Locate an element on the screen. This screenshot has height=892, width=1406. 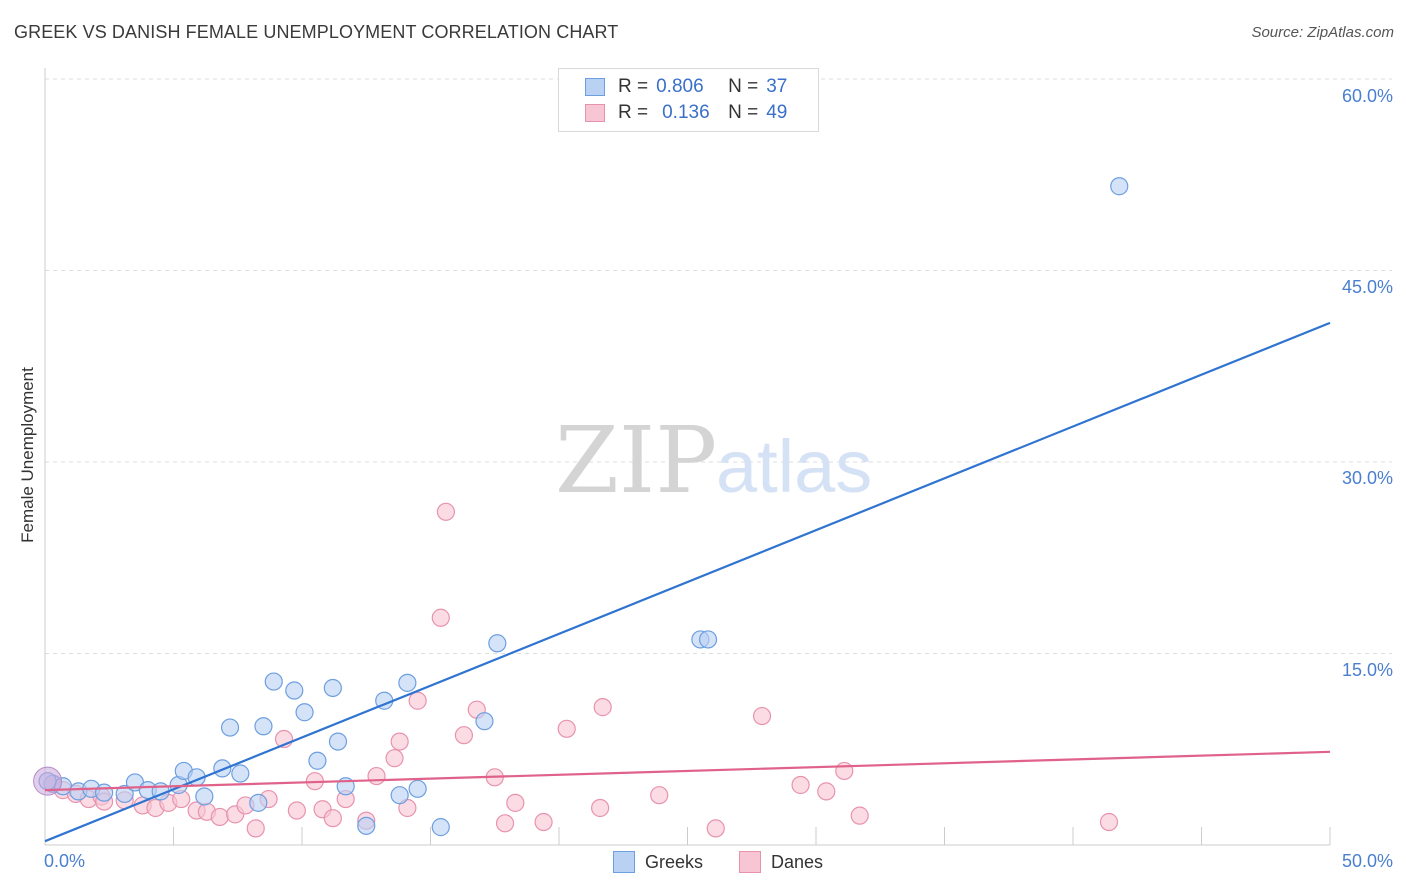
y-axis-label: Female Unemployment is located at coordinates (27, 455).